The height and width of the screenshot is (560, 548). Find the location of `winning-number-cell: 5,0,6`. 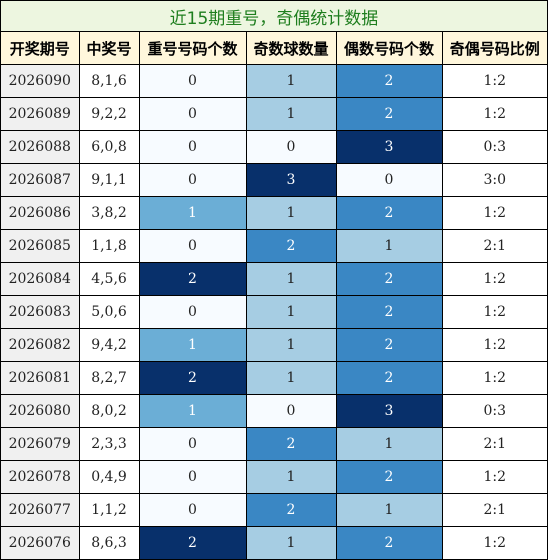

winning-number-cell: 5,0,6 is located at coordinates (109, 312).